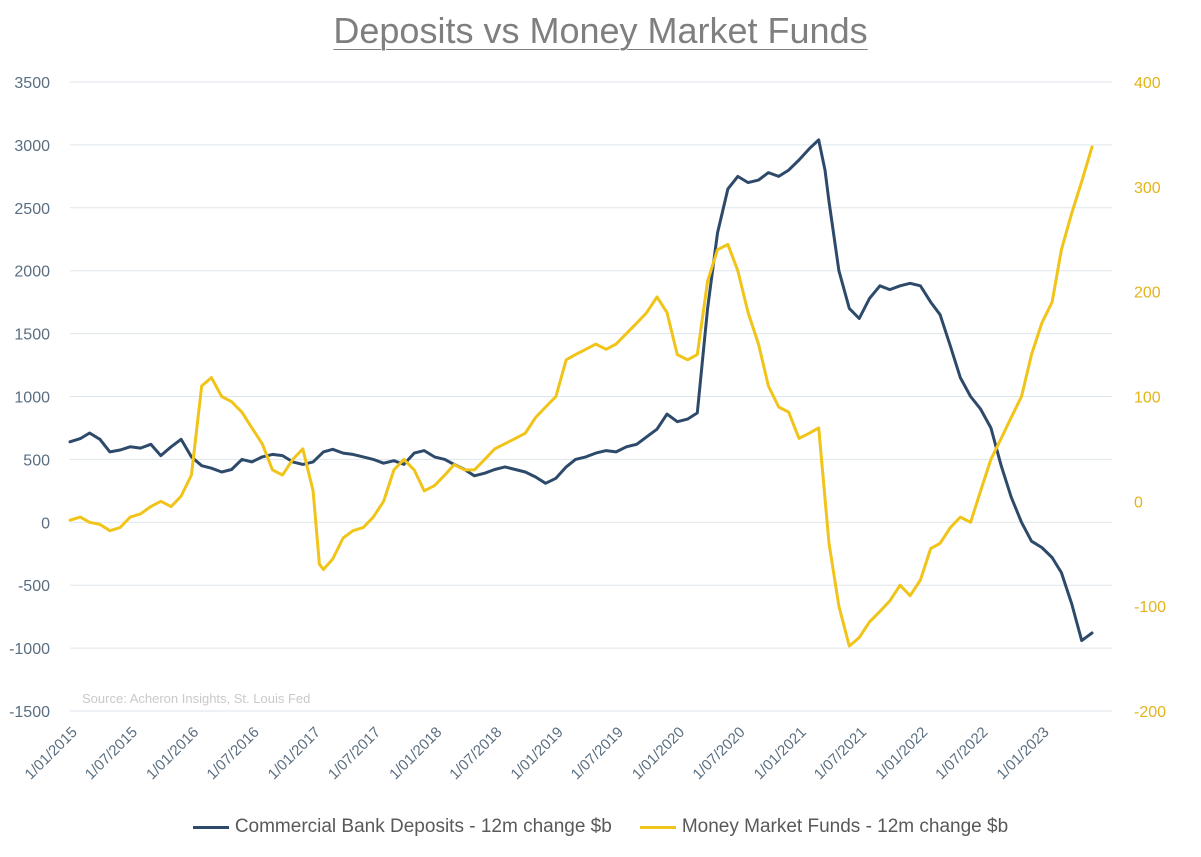  Describe the element at coordinates (294, 753) in the screenshot. I see `x-tick-label: 1/01/2017` at that location.